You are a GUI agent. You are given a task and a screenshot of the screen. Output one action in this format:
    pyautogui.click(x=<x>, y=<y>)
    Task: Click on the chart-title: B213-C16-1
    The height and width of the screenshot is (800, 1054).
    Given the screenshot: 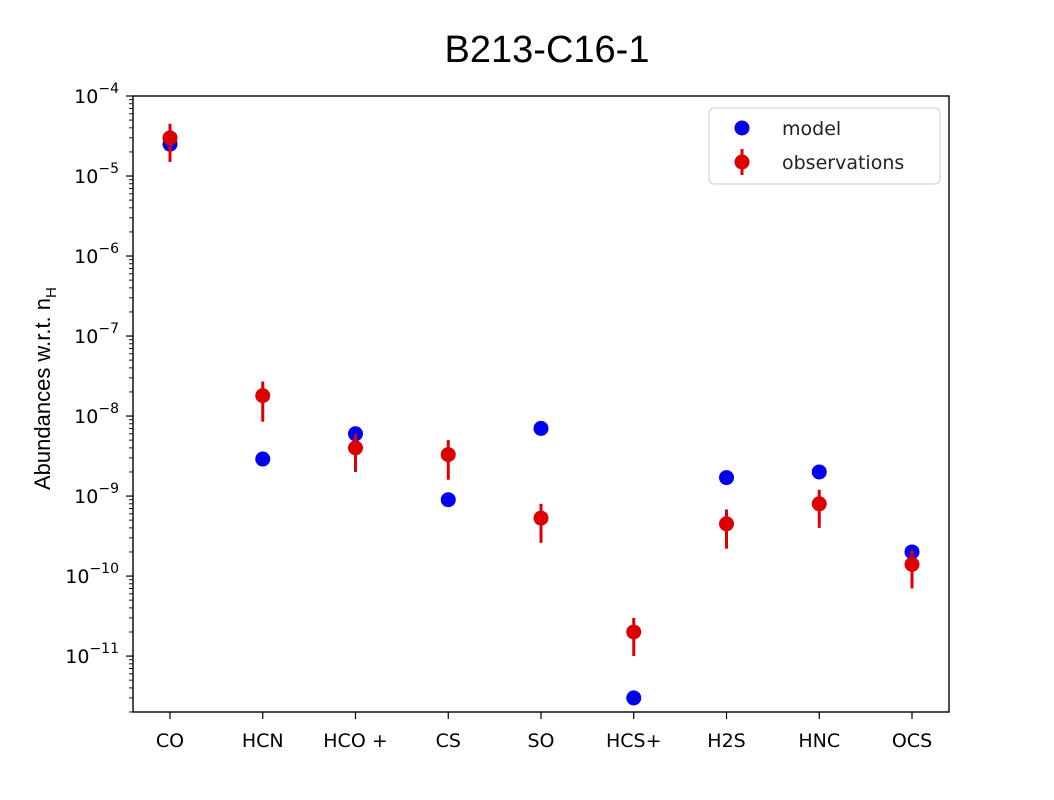 What is the action you would take?
    pyautogui.click(x=547, y=50)
    